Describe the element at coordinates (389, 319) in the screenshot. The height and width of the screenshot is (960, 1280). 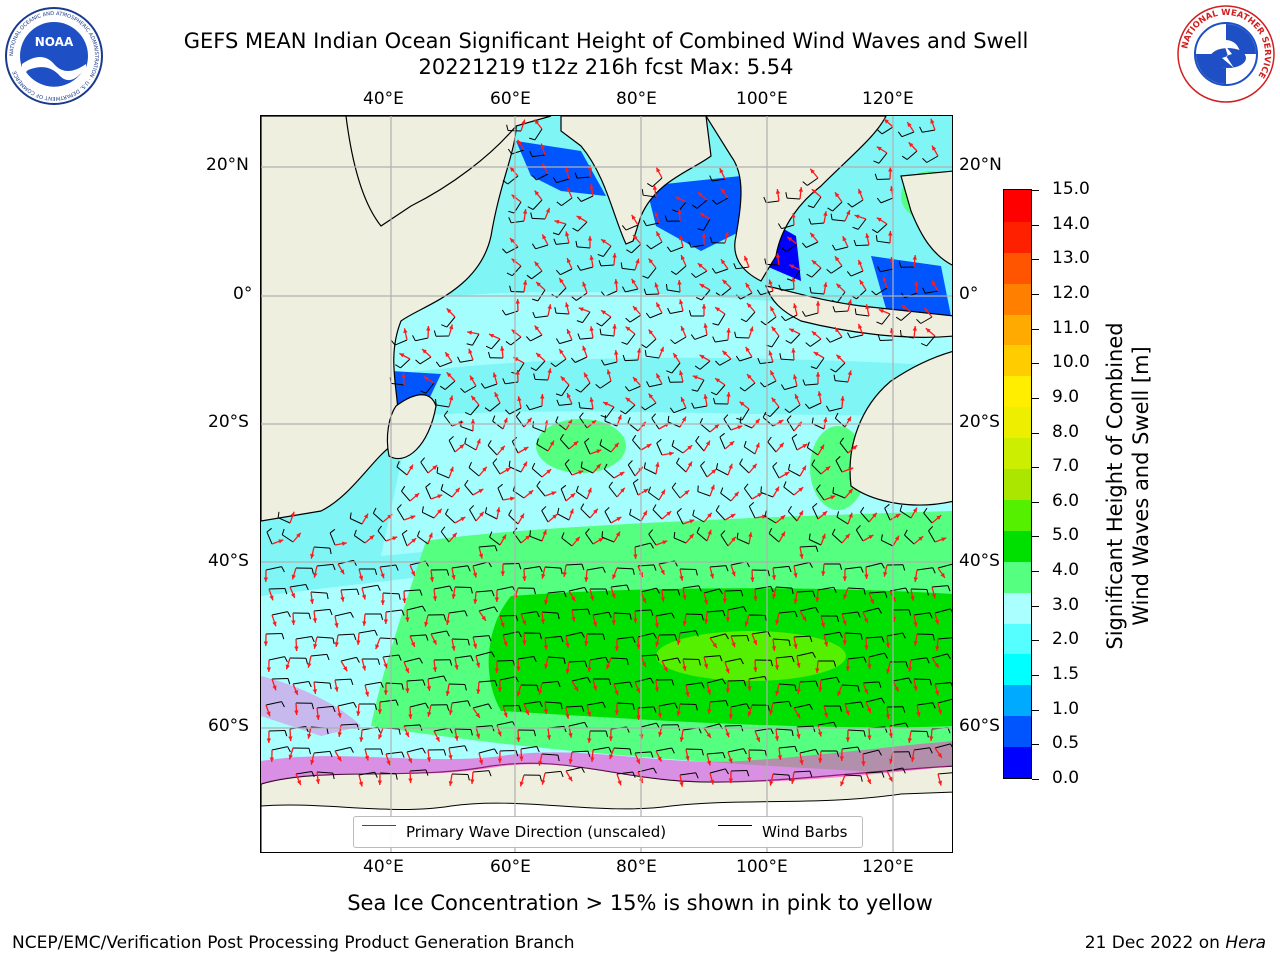
I see `land-africa` at that location.